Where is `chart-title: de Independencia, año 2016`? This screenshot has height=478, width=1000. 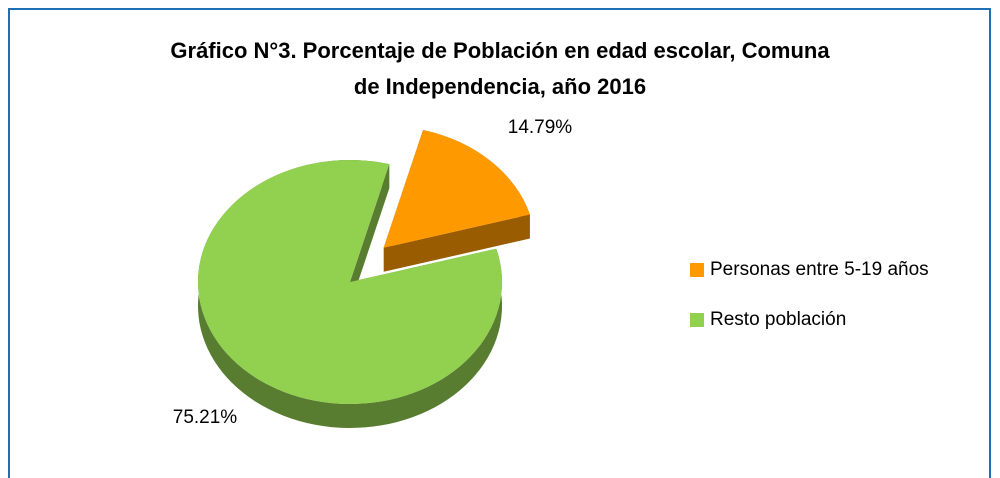
chart-title: de Independencia, año 2016 is located at coordinates (500, 86).